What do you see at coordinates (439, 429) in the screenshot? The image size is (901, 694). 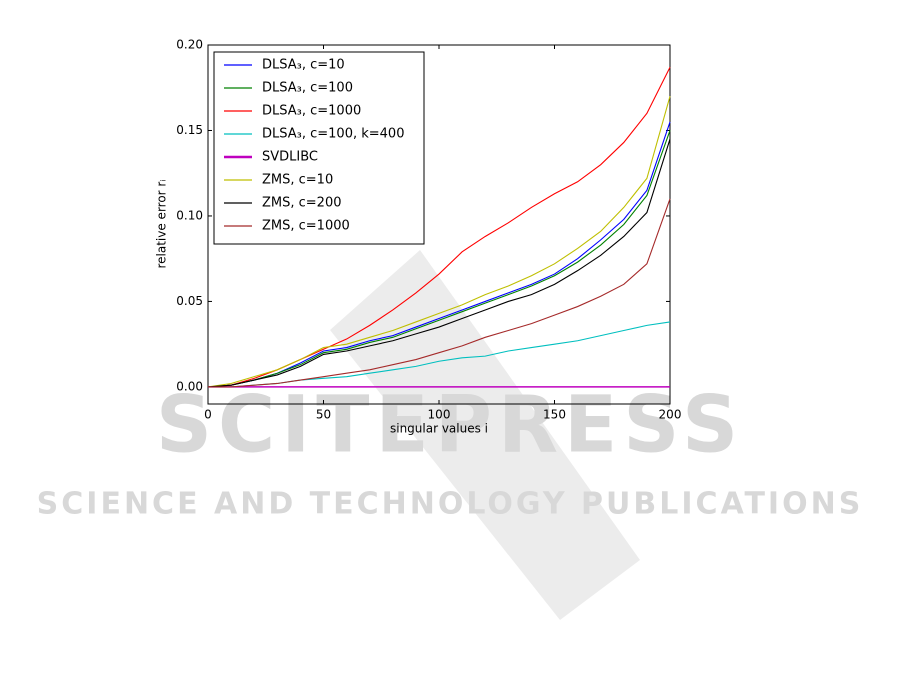 I see `x-axis-label: singular values i` at bounding box center [439, 429].